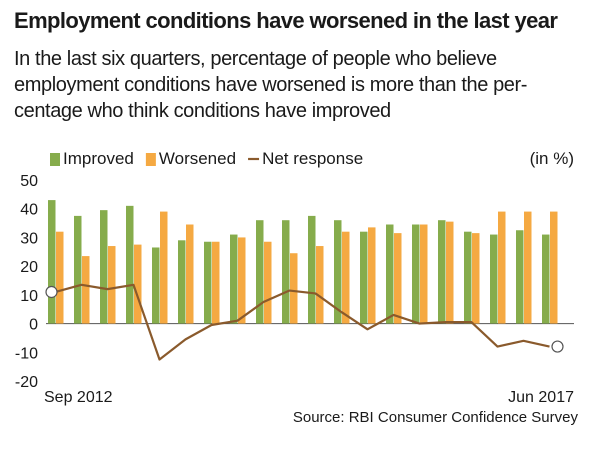 This screenshot has width=600, height=450. What do you see at coordinates (29, 296) in the screenshot?
I see `y-tick-label: 10` at bounding box center [29, 296].